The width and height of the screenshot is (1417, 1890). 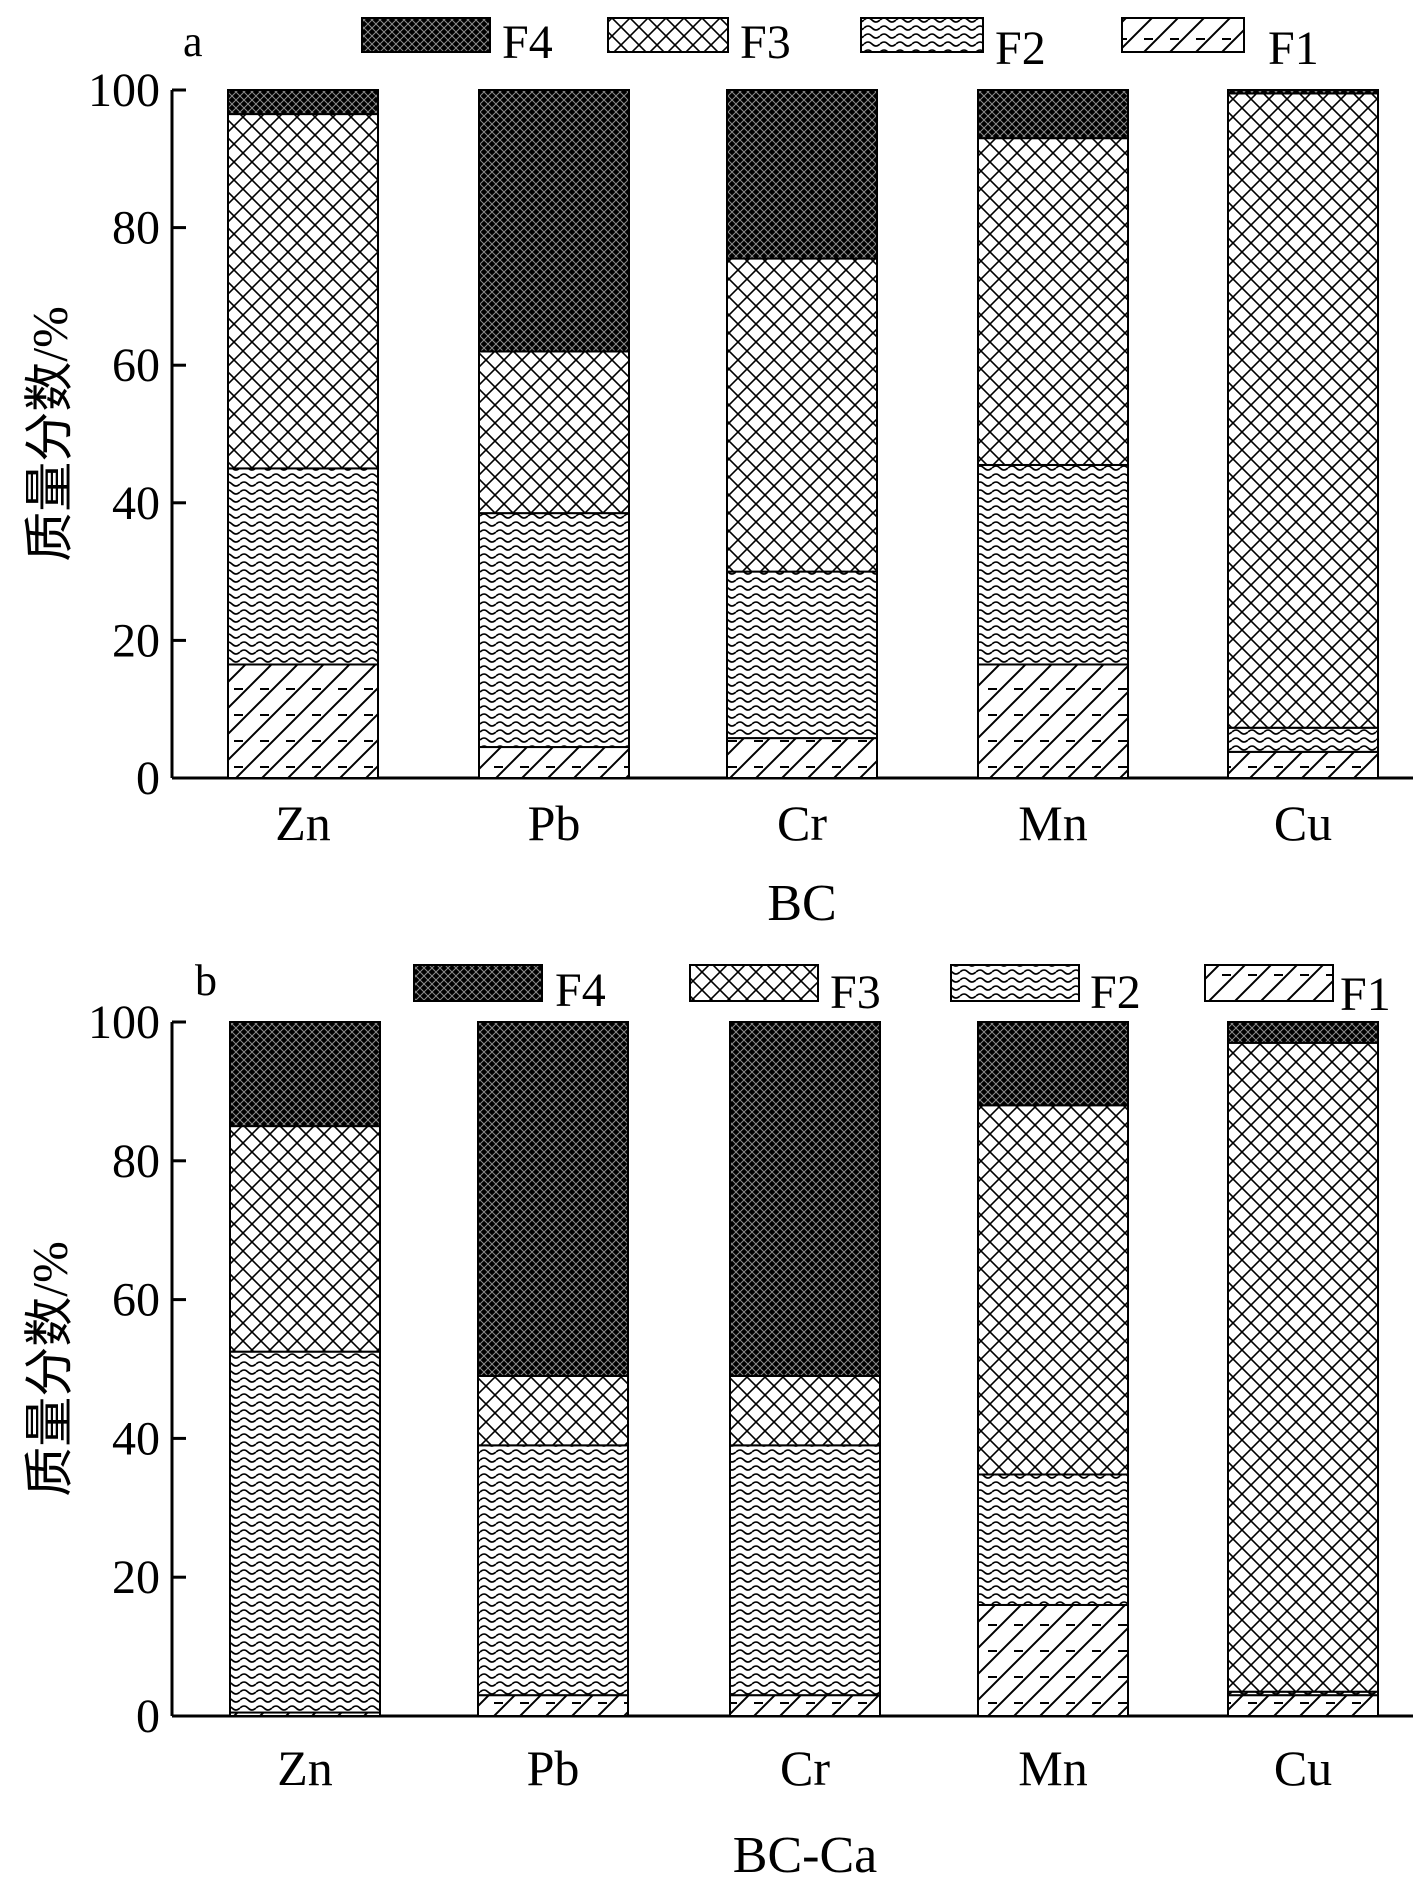 I want to click on x-axis-label: BC, so click(x=801, y=903).